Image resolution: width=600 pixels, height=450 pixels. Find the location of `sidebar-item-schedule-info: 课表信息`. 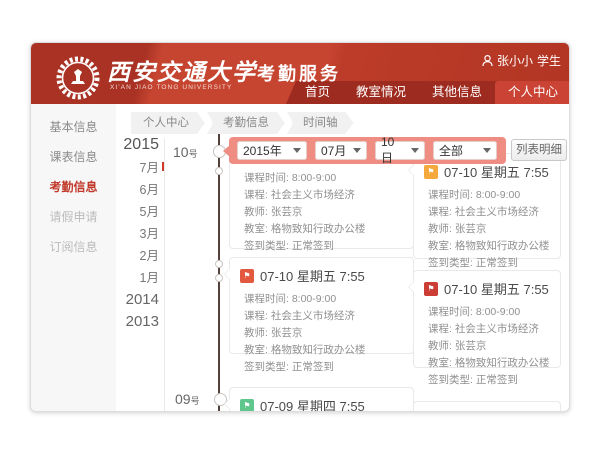

sidebar-item-schedule-info: 课表信息 is located at coordinates (73, 157).